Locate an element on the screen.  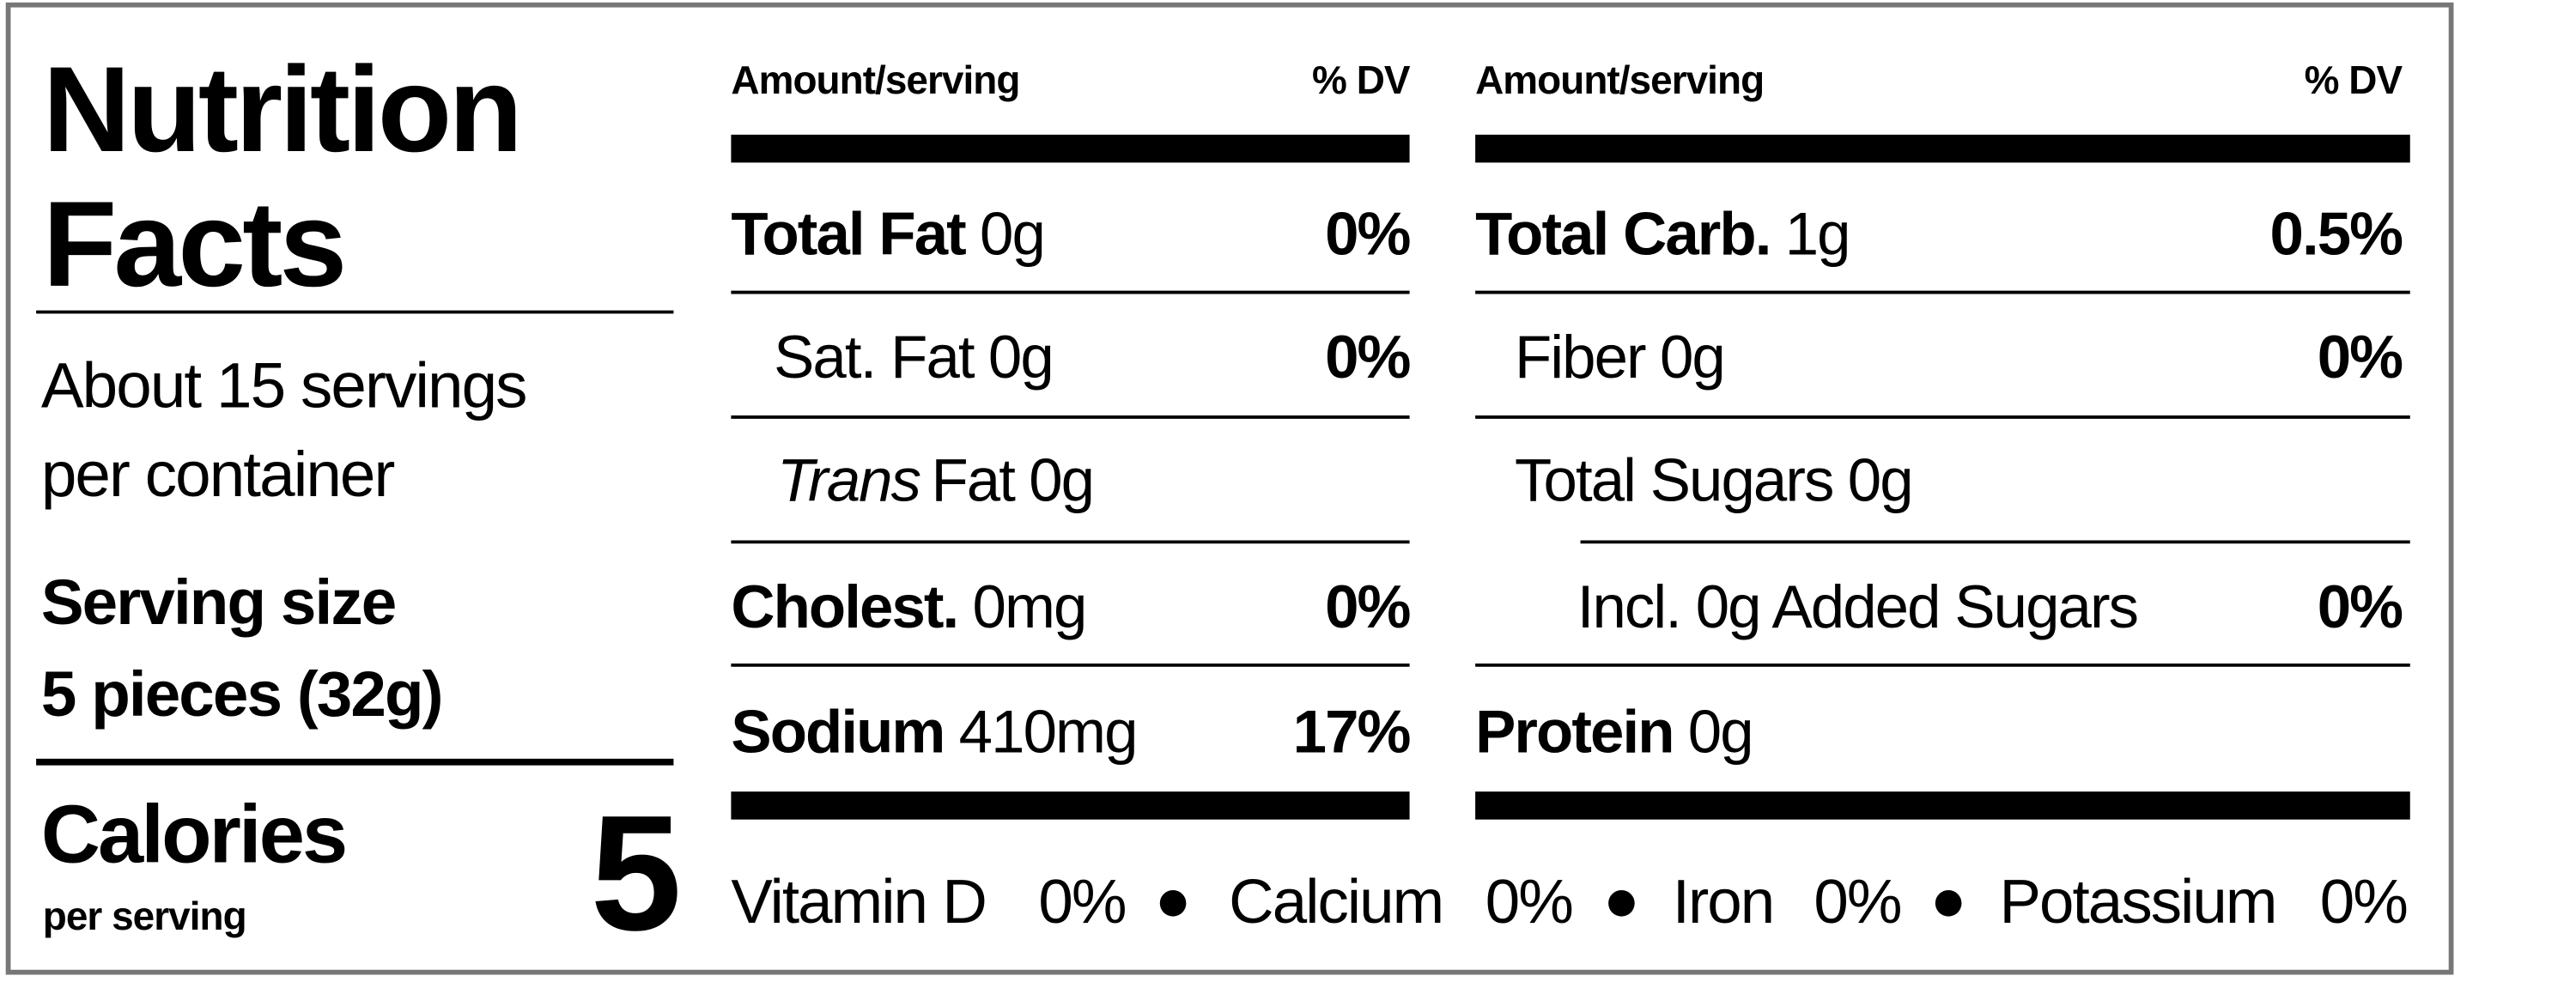
nutrient: Total Carb. 1g is located at coordinates (1663, 235).